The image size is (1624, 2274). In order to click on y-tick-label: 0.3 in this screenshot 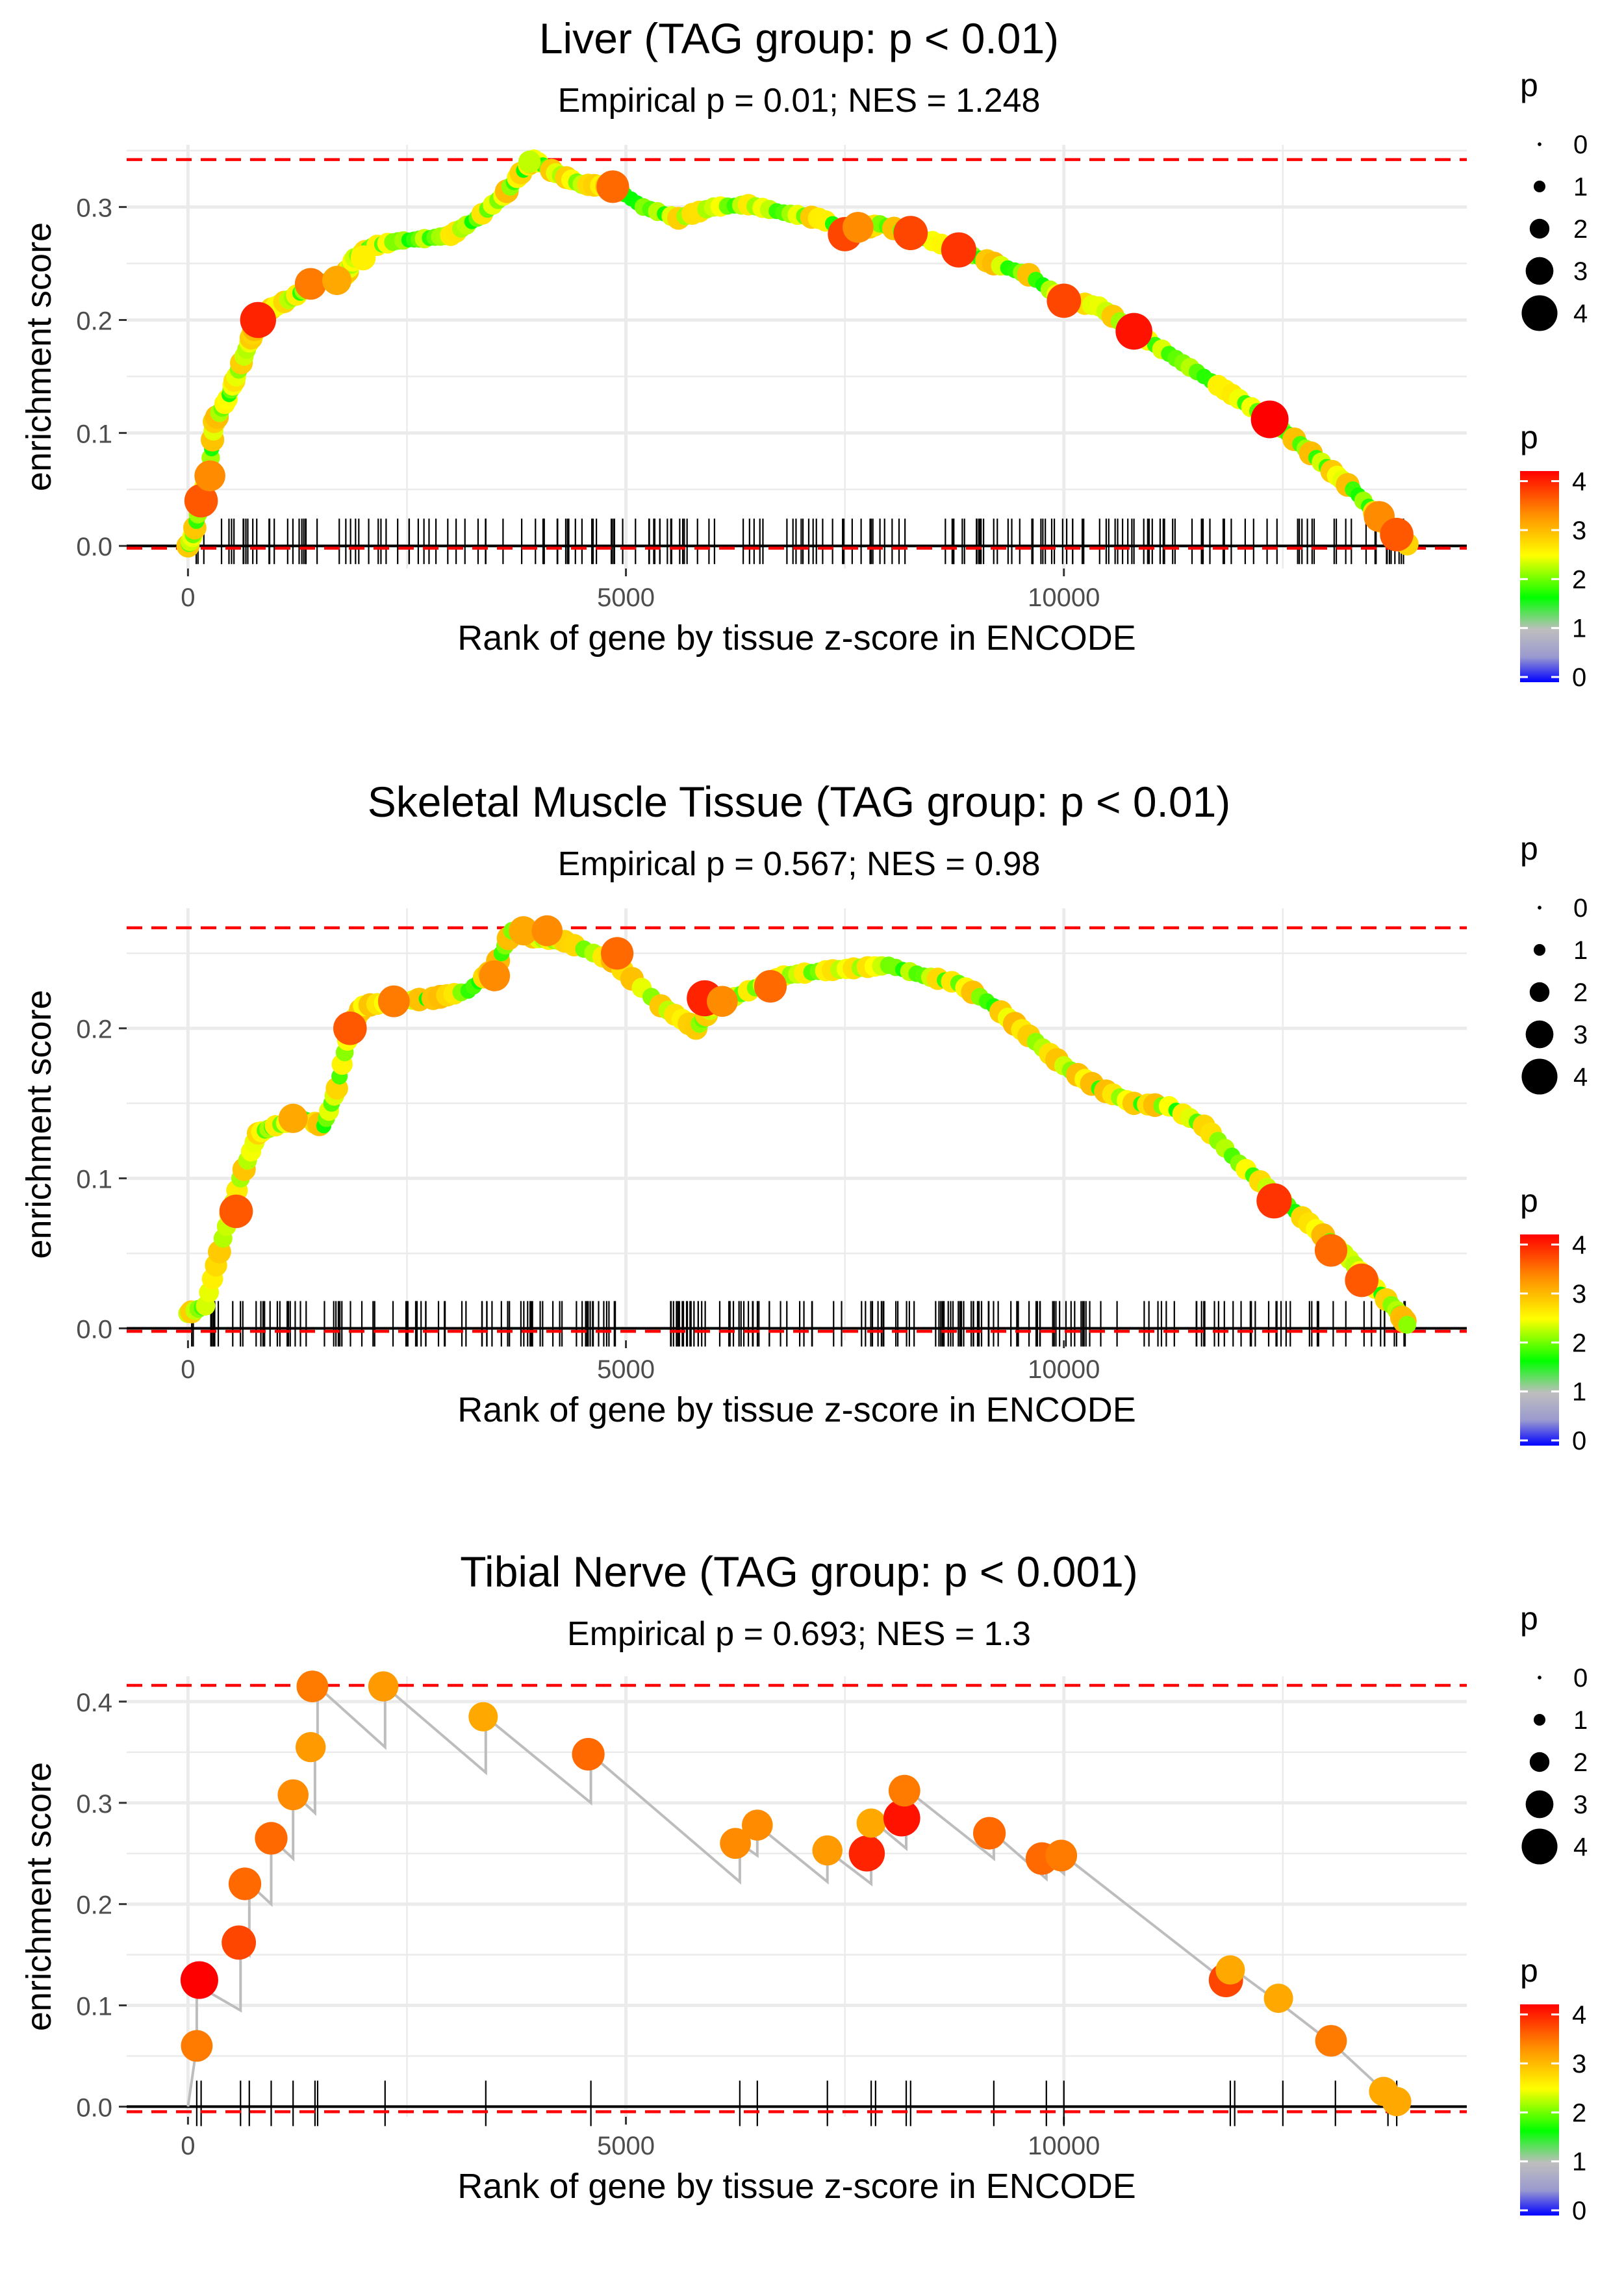, I will do `click(94, 208)`.